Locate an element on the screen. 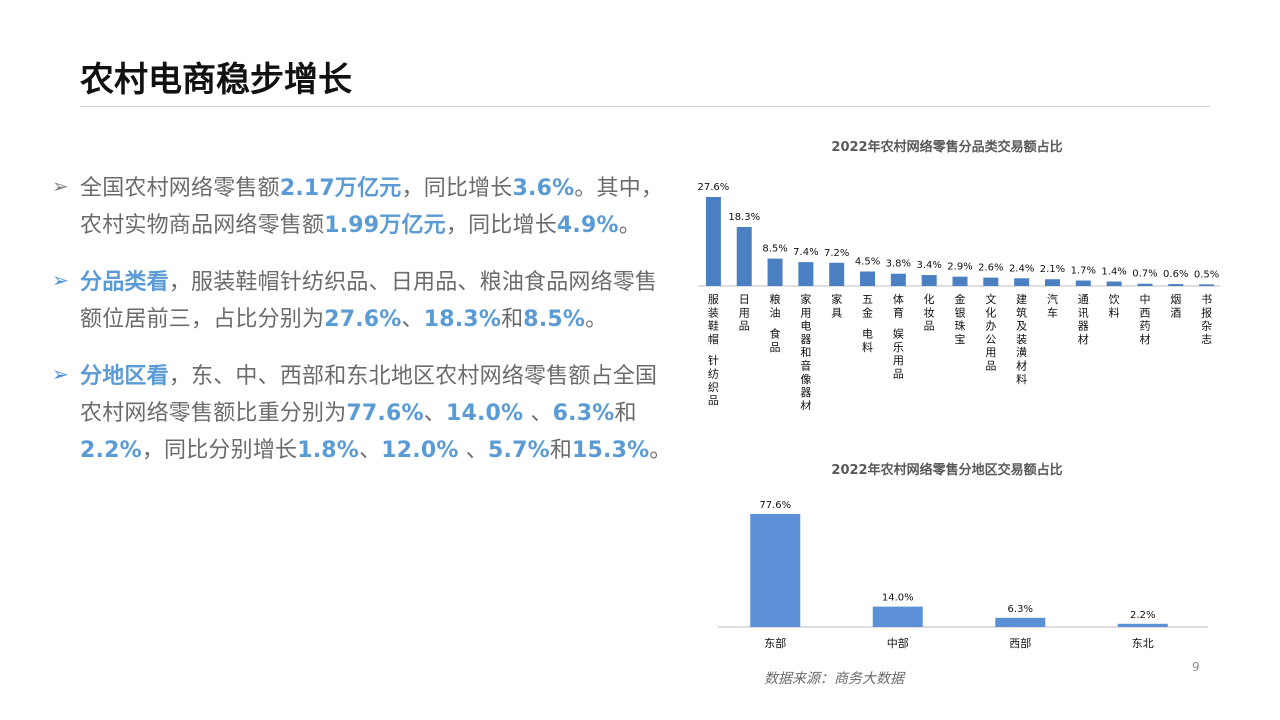 The height and width of the screenshot is (720, 1280). highlight-figure: 1.99万亿元 is located at coordinates (385, 225).